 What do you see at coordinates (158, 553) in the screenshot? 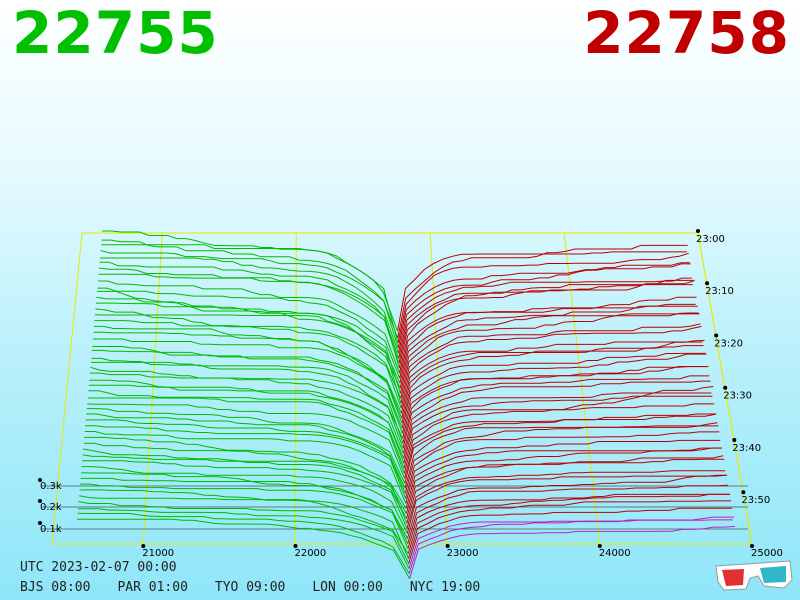
I see `x-tick-label: 21000` at bounding box center [158, 553].